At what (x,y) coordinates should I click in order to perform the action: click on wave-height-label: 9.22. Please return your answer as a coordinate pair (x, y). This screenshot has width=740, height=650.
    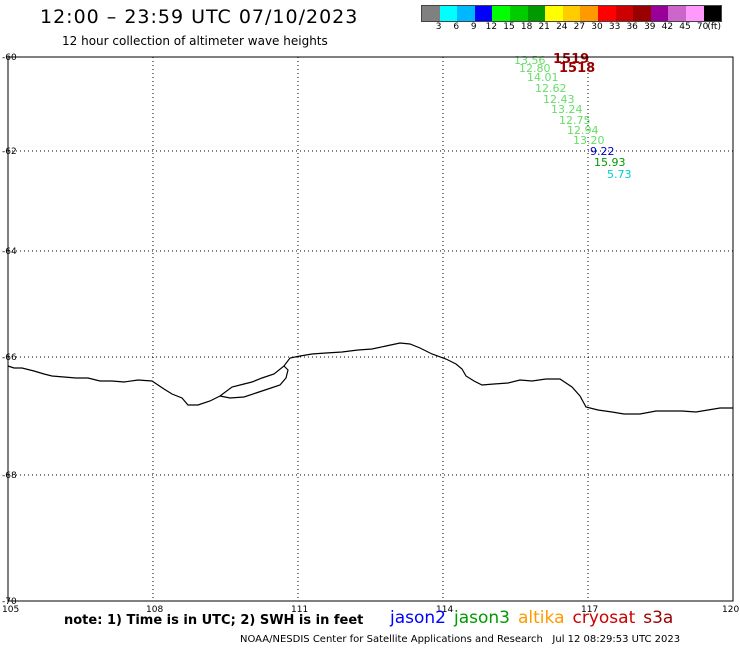
    Looking at the image, I should click on (602, 151).